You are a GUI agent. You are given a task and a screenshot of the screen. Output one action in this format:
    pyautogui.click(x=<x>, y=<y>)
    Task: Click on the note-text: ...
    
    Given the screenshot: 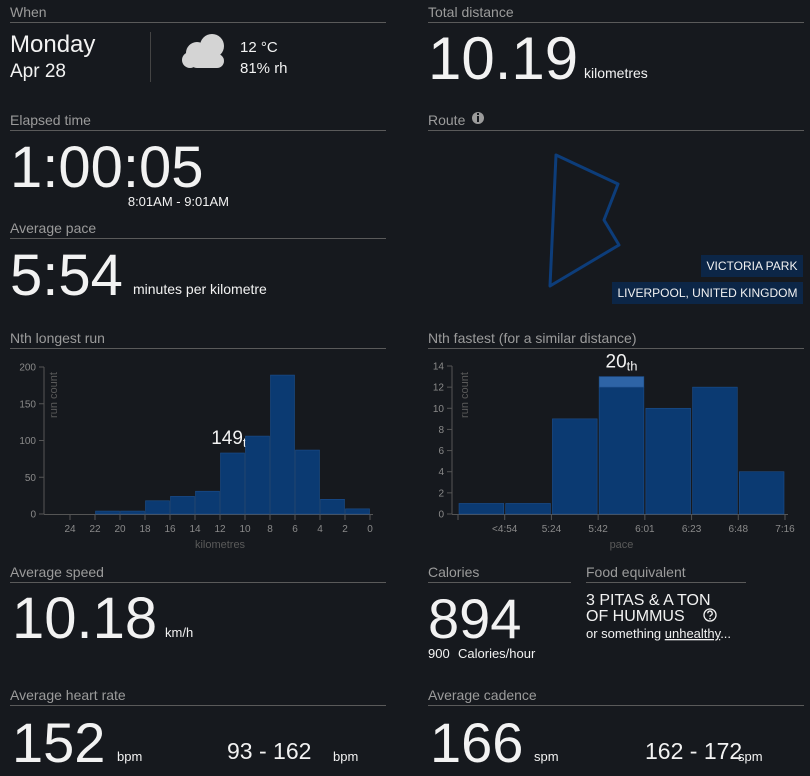 What is the action you would take?
    pyautogui.click(x=725, y=633)
    